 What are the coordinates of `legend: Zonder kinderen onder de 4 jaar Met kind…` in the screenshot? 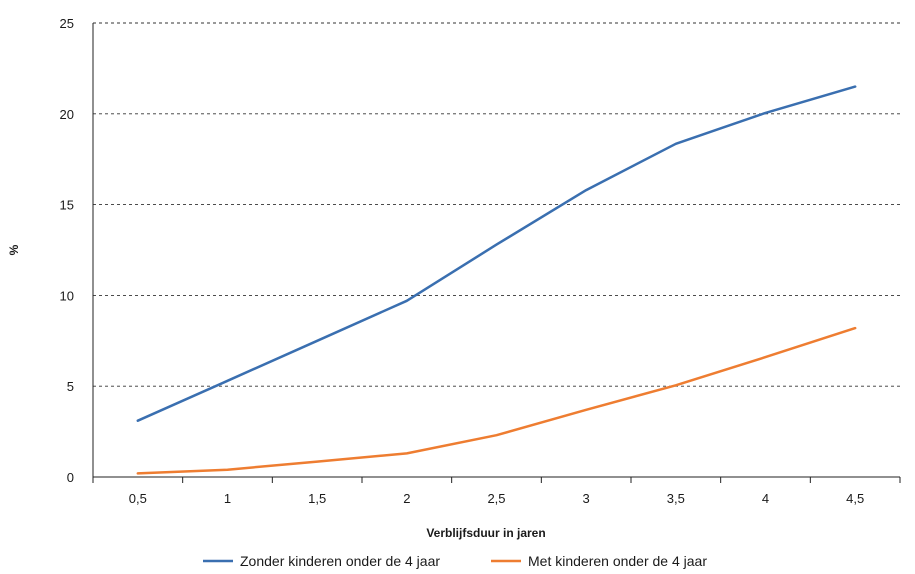 It's located at (455, 561).